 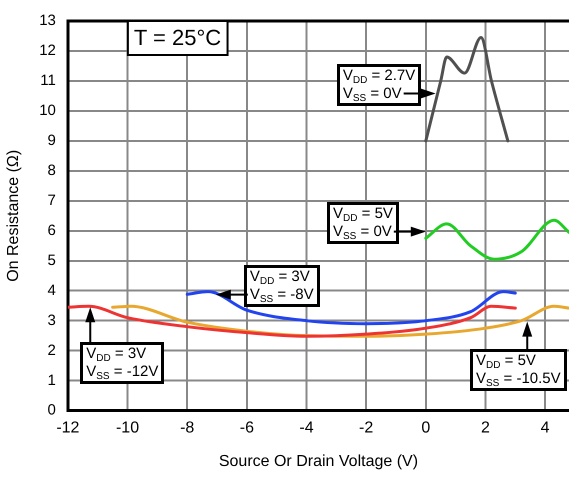 I want to click on chart-title: T = 25°C, so click(x=178, y=37).